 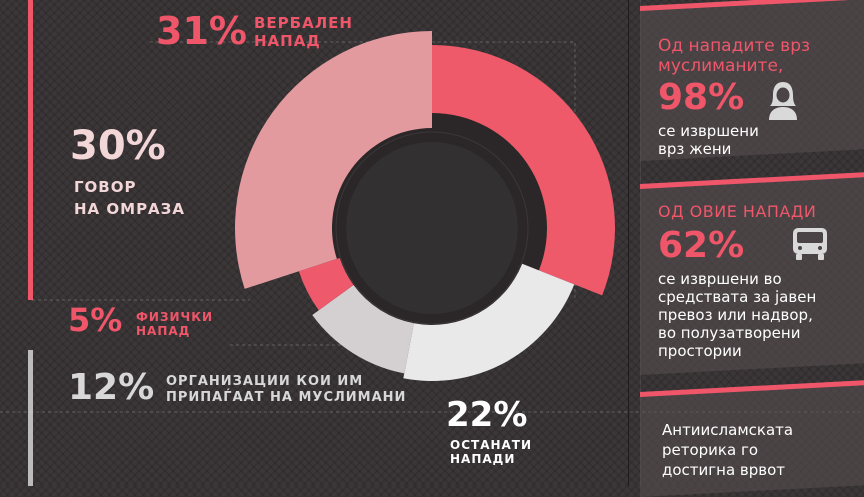 I want to click on card-heading: ОД ОВИЕ НАПАДИ, so click(x=737, y=212).